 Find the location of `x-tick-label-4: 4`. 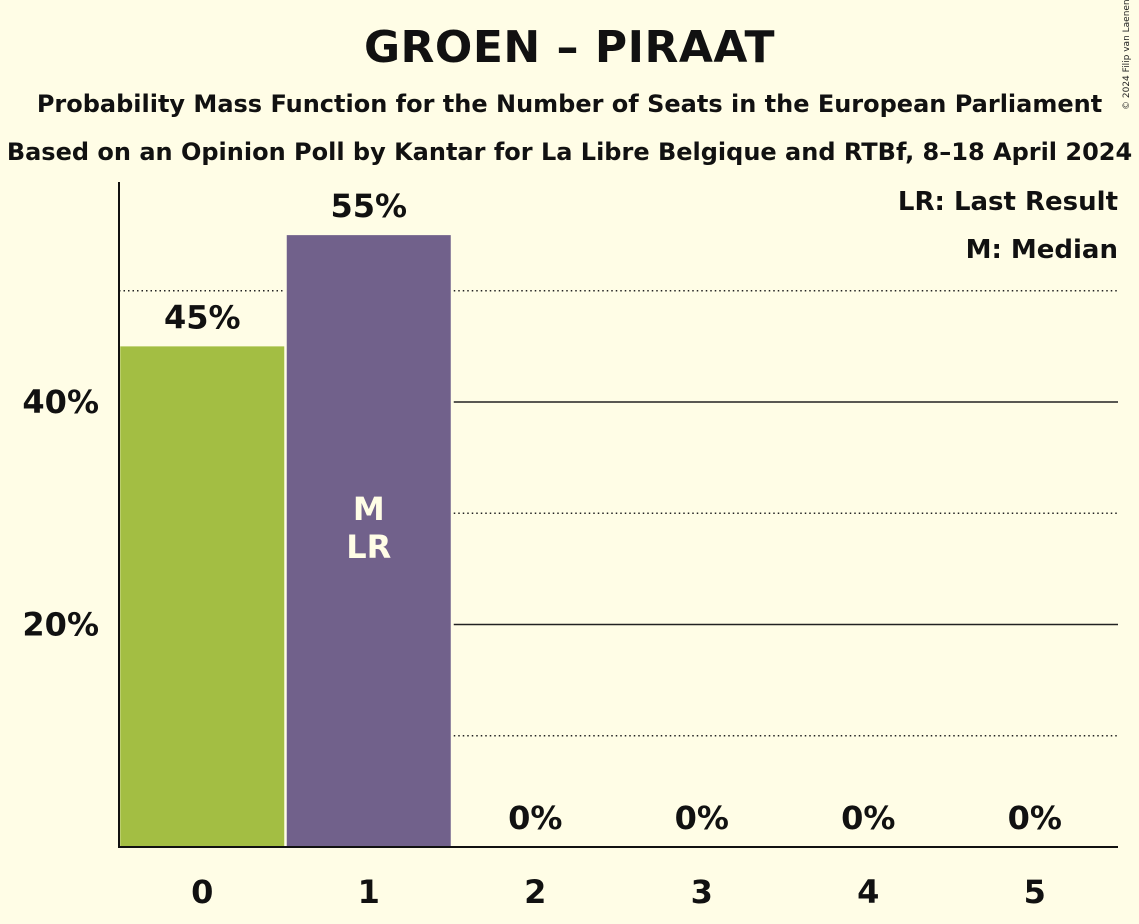

x-tick-label-4: 4 is located at coordinates (868, 892).